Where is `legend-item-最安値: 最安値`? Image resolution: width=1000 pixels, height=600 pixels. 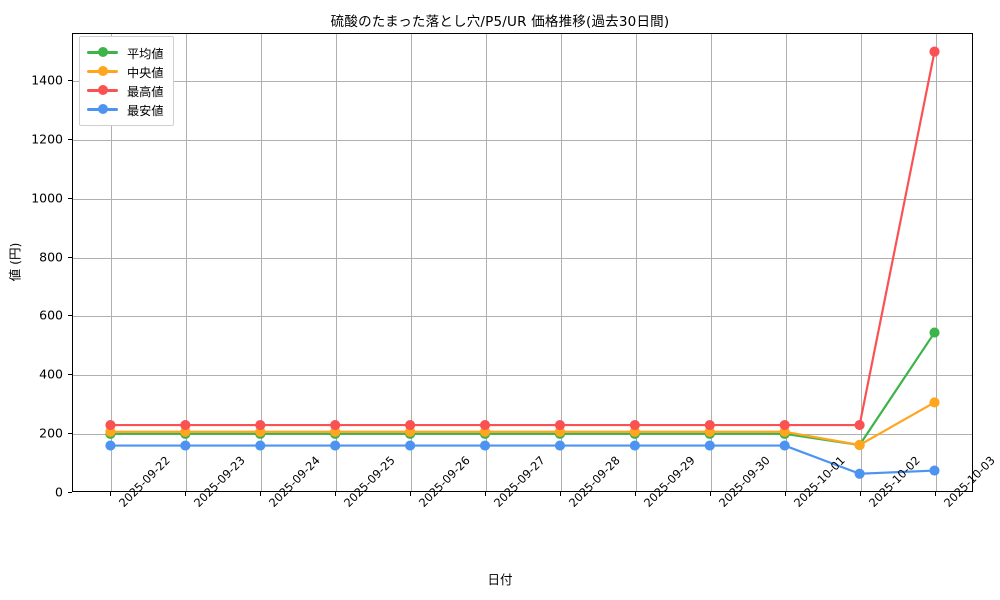
legend-item-最安値: 最安値 is located at coordinates (125, 109).